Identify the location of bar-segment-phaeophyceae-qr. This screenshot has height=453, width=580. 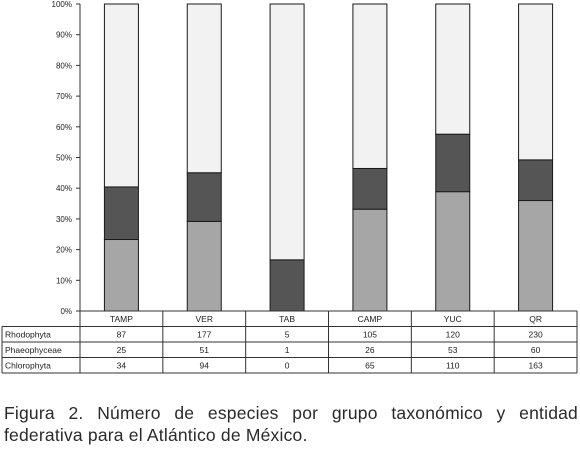
(536, 180).